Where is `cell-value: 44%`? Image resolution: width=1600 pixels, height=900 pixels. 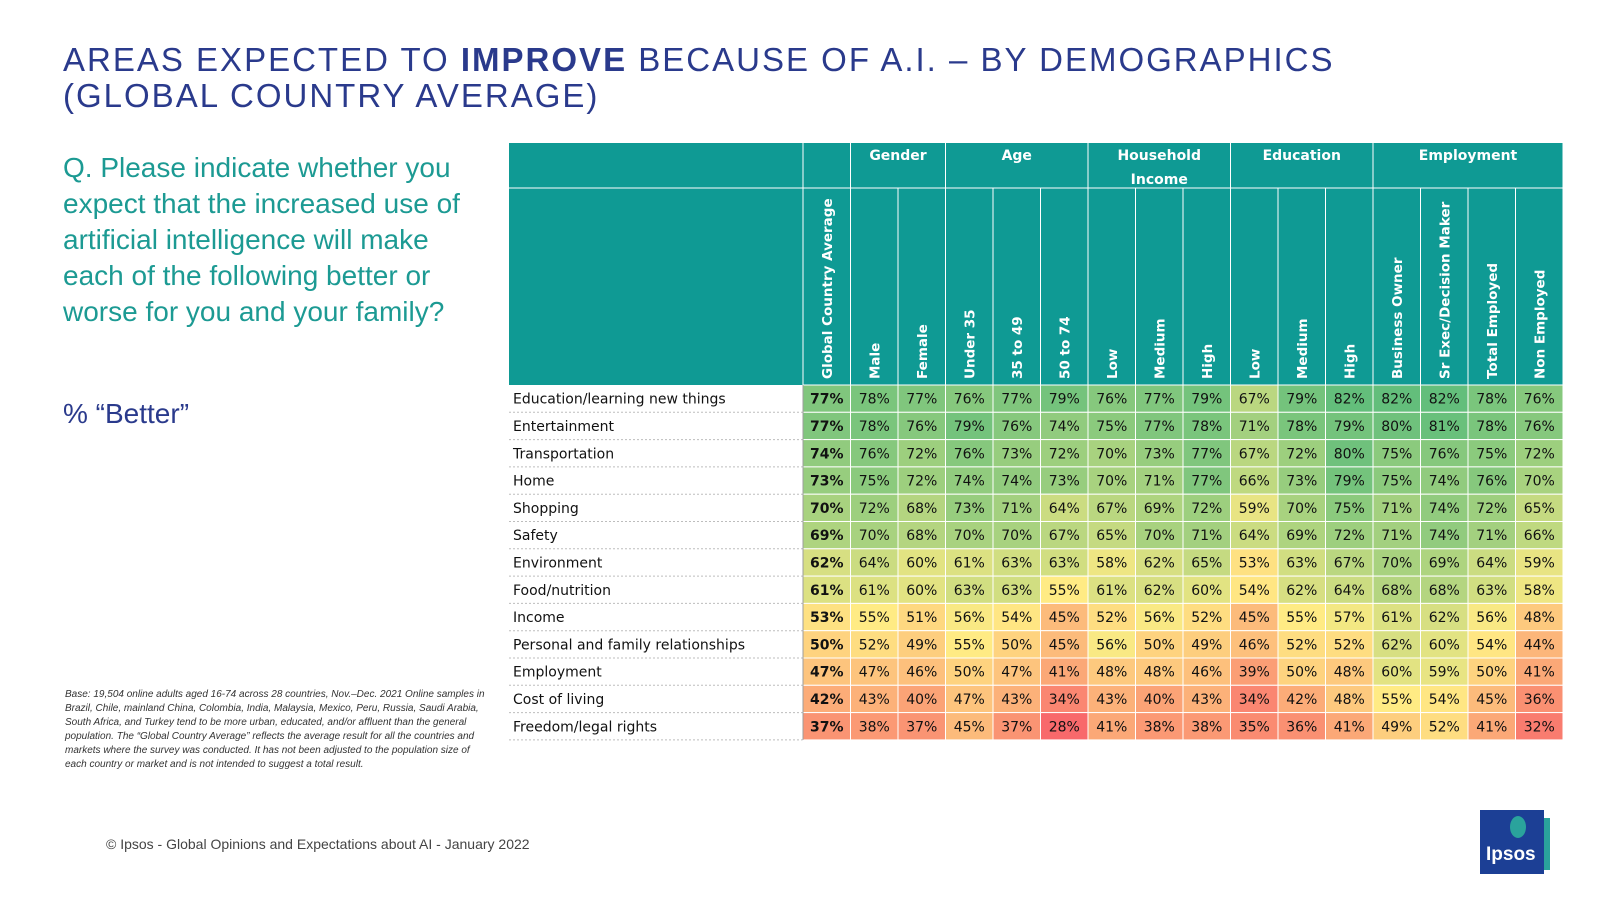 cell-value: 44% is located at coordinates (1539, 645).